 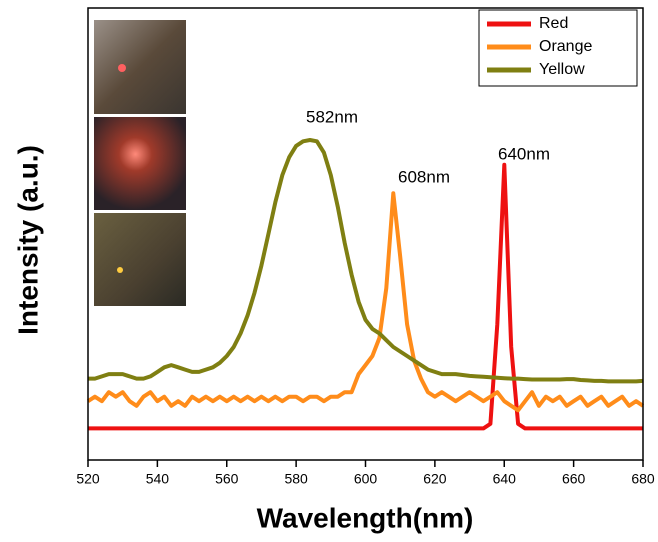 I want to click on inset-photos, so click(x=140, y=163).